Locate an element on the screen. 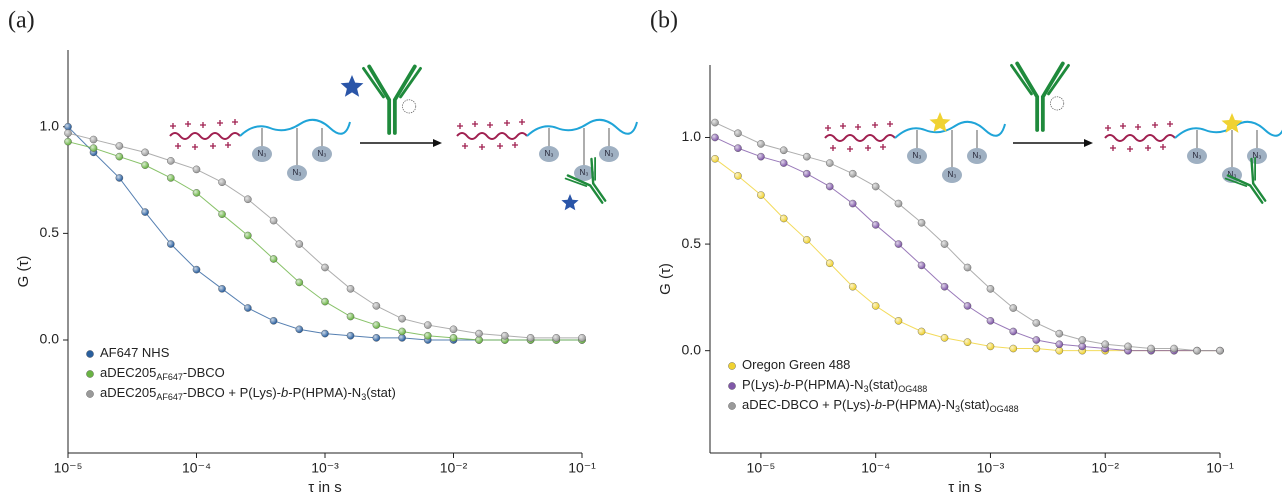 This screenshot has width=1282, height=496. legend-label: aDEC205AF647​-DBCO is located at coordinates (162, 373).